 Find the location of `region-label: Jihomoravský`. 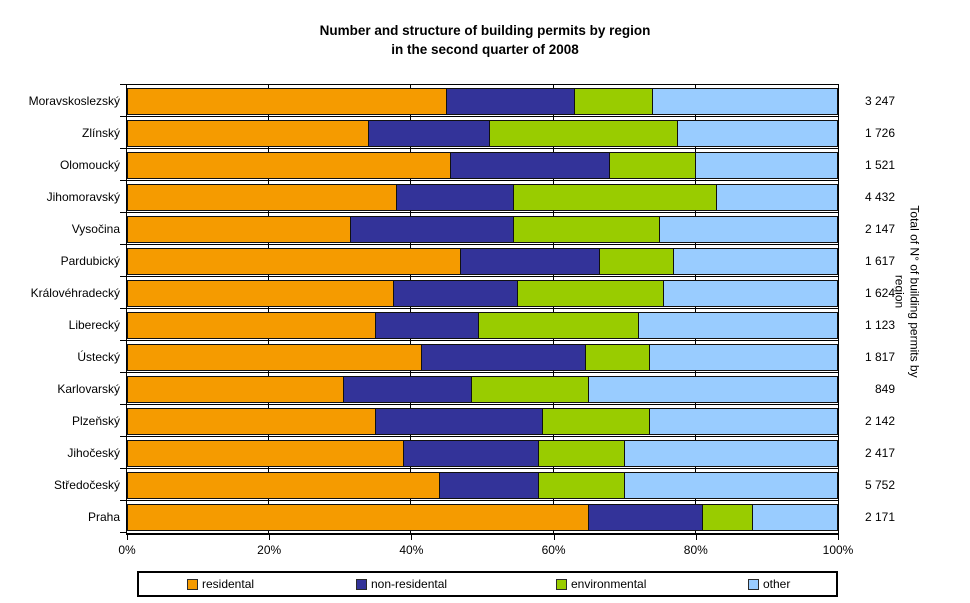

region-label: Jihomoravský is located at coordinates (83, 197).